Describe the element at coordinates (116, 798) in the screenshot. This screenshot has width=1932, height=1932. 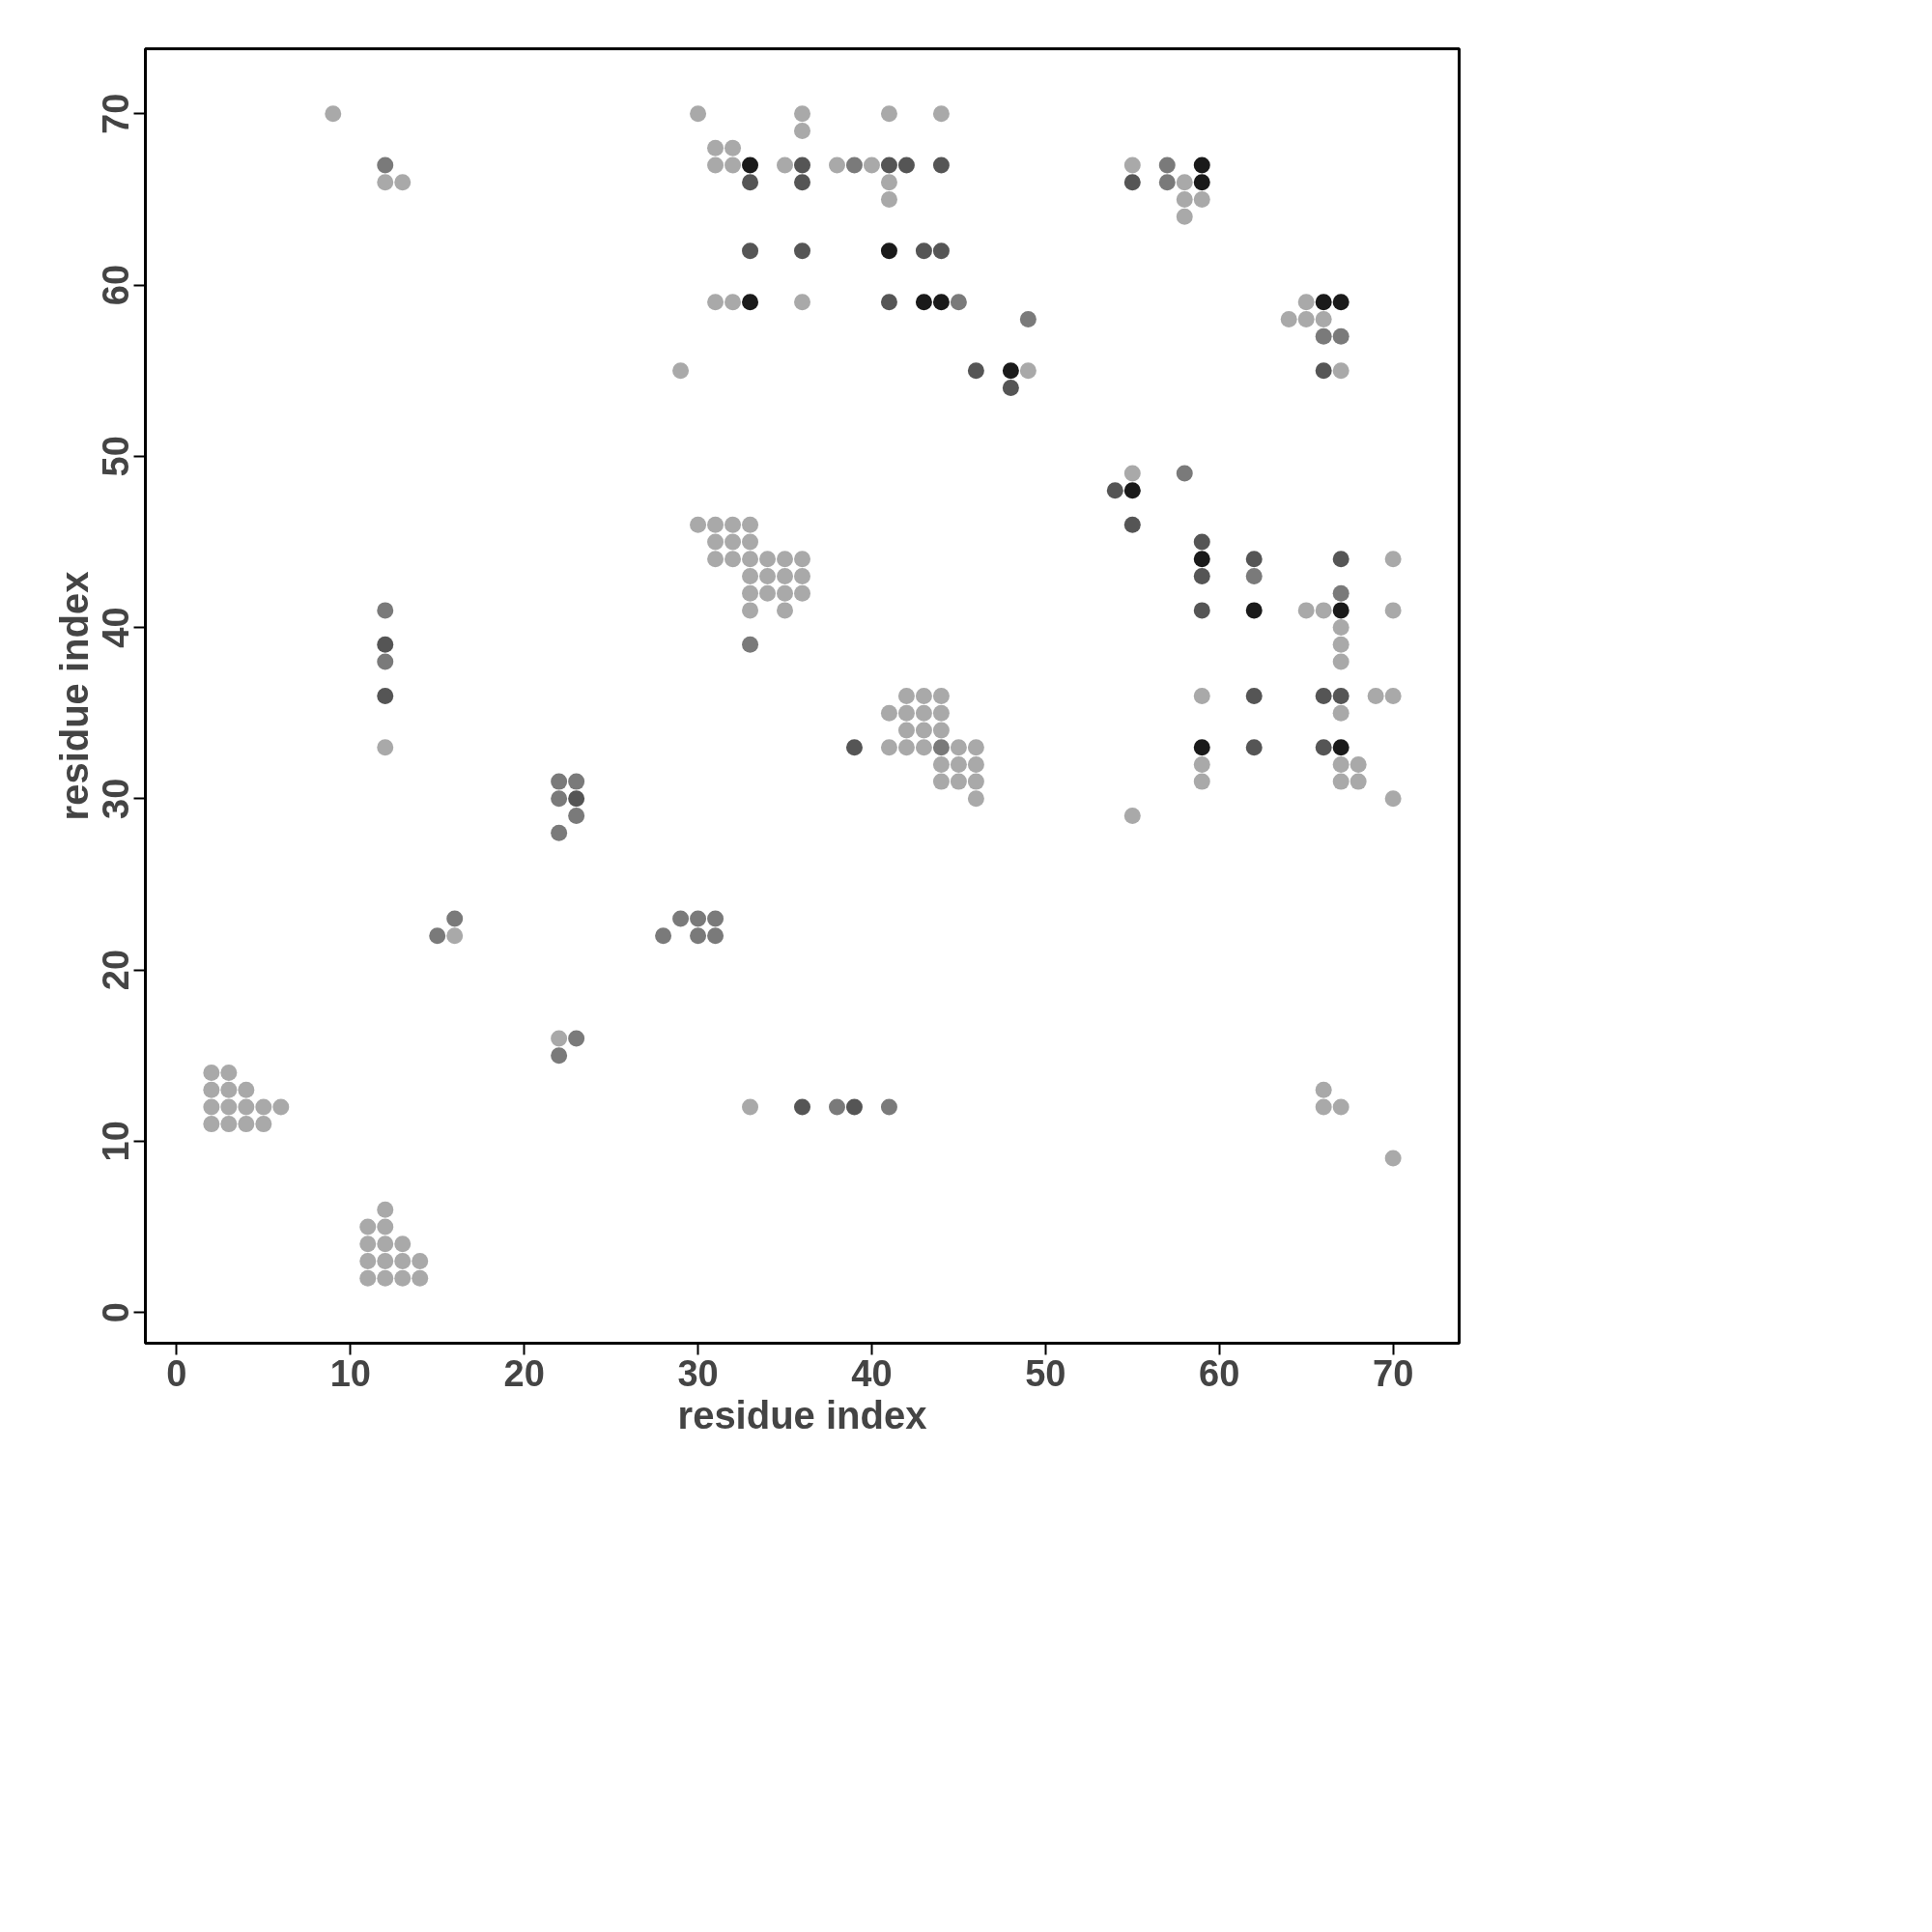
I see `y-tick-label: 30` at that location.